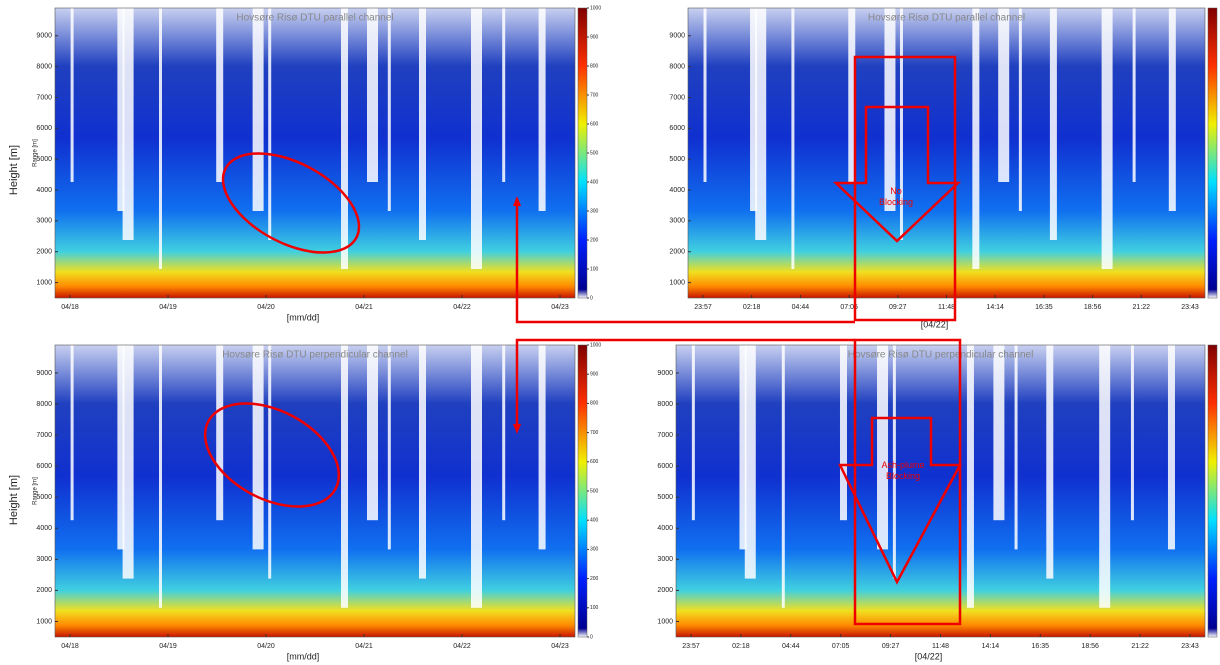 Image resolution: width=1220 pixels, height=665 pixels. Describe the element at coordinates (791, 646) in the screenshot. I see `x-tick-label: 04:44` at that location.